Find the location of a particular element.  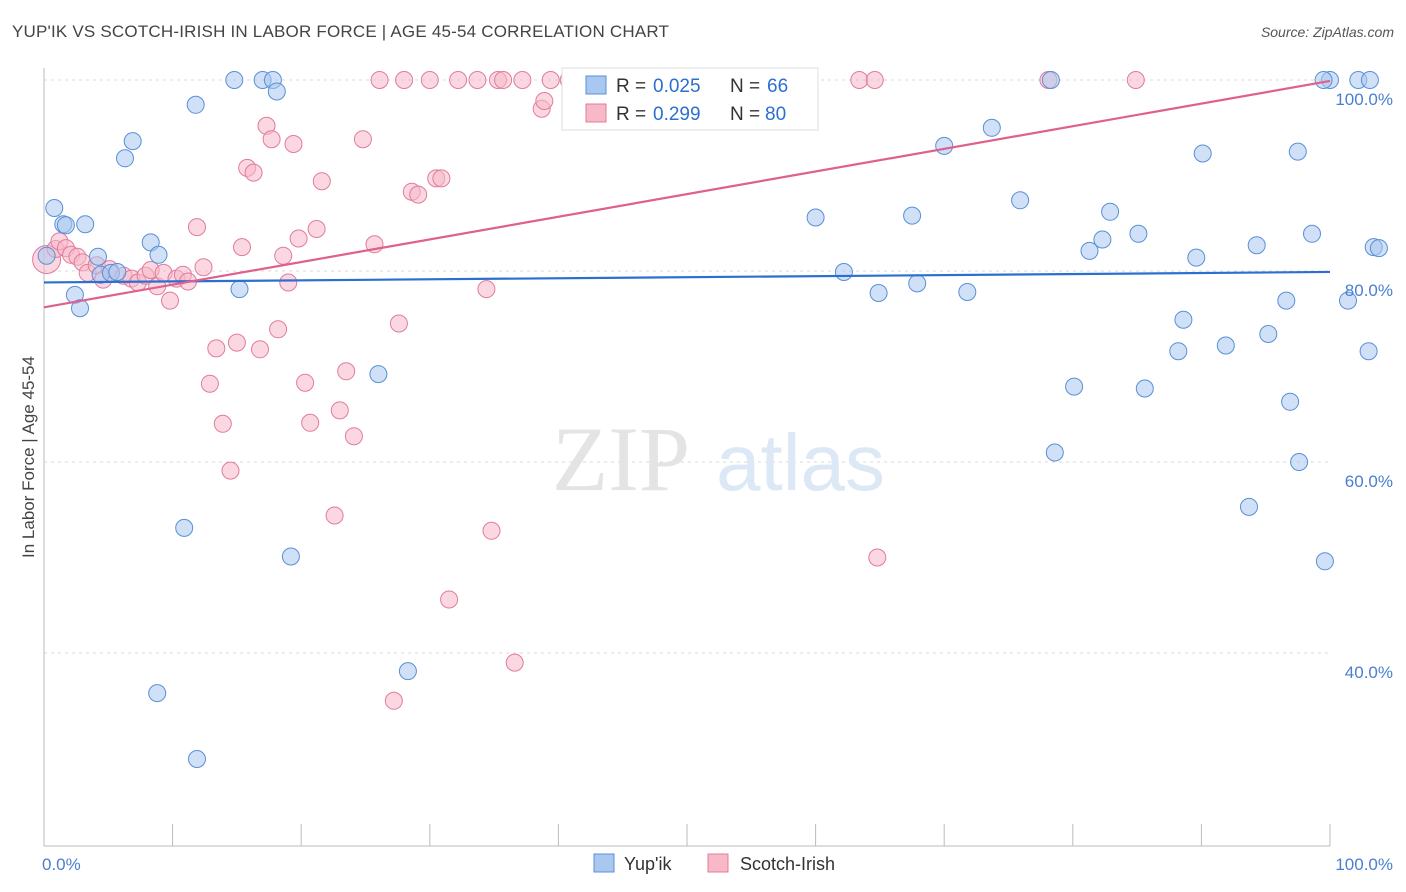

y-tick-label-1: 80.0% is located at coordinates (1369, 290).